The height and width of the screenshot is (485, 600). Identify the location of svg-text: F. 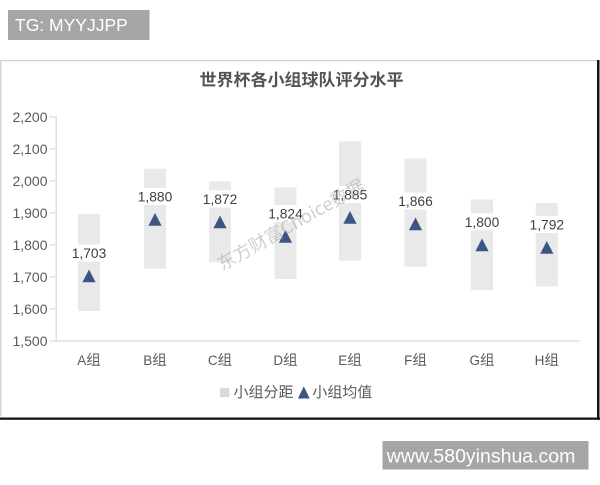
(408, 360).